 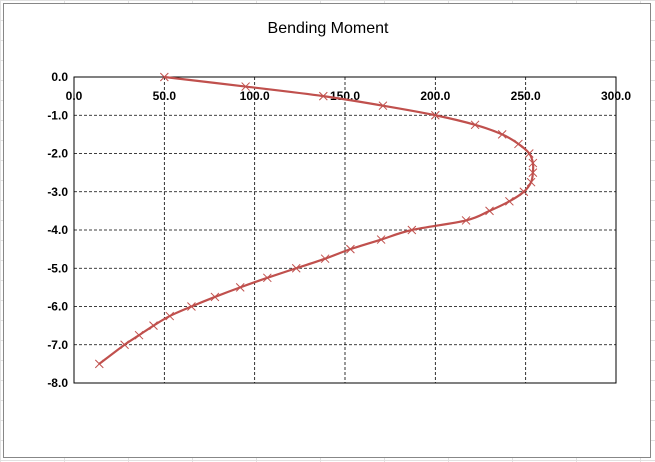 What do you see at coordinates (616, 96) in the screenshot?
I see `x-tick-label: 300.0` at bounding box center [616, 96].